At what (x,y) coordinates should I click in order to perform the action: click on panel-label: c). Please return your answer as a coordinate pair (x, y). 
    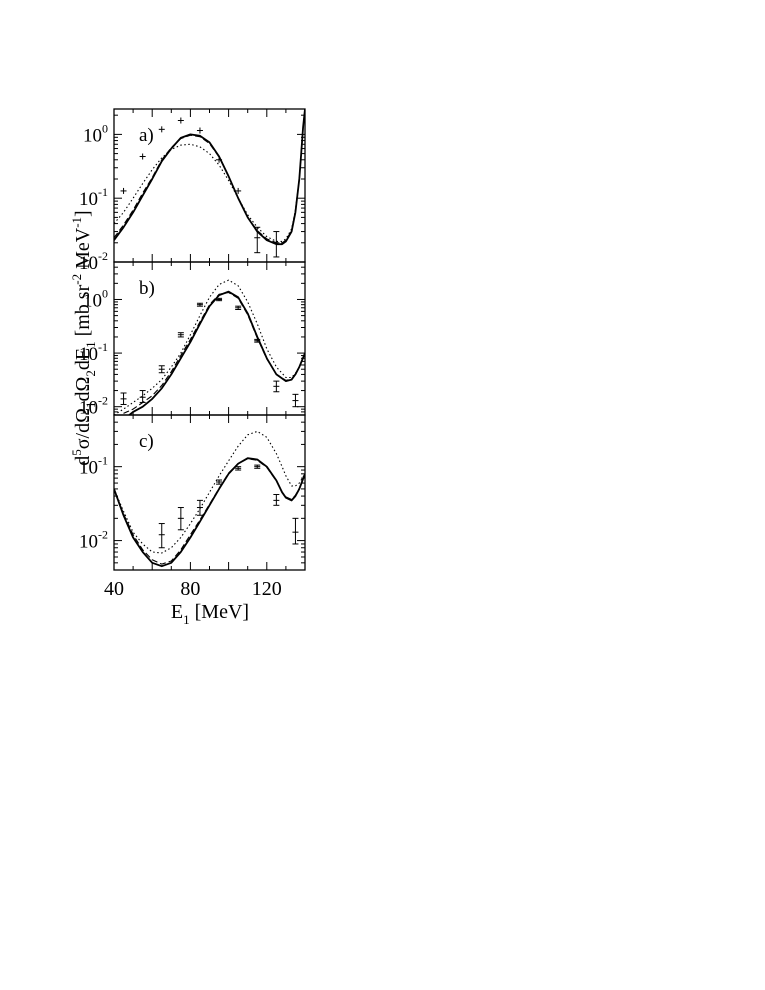
    Looking at the image, I should click on (146, 441).